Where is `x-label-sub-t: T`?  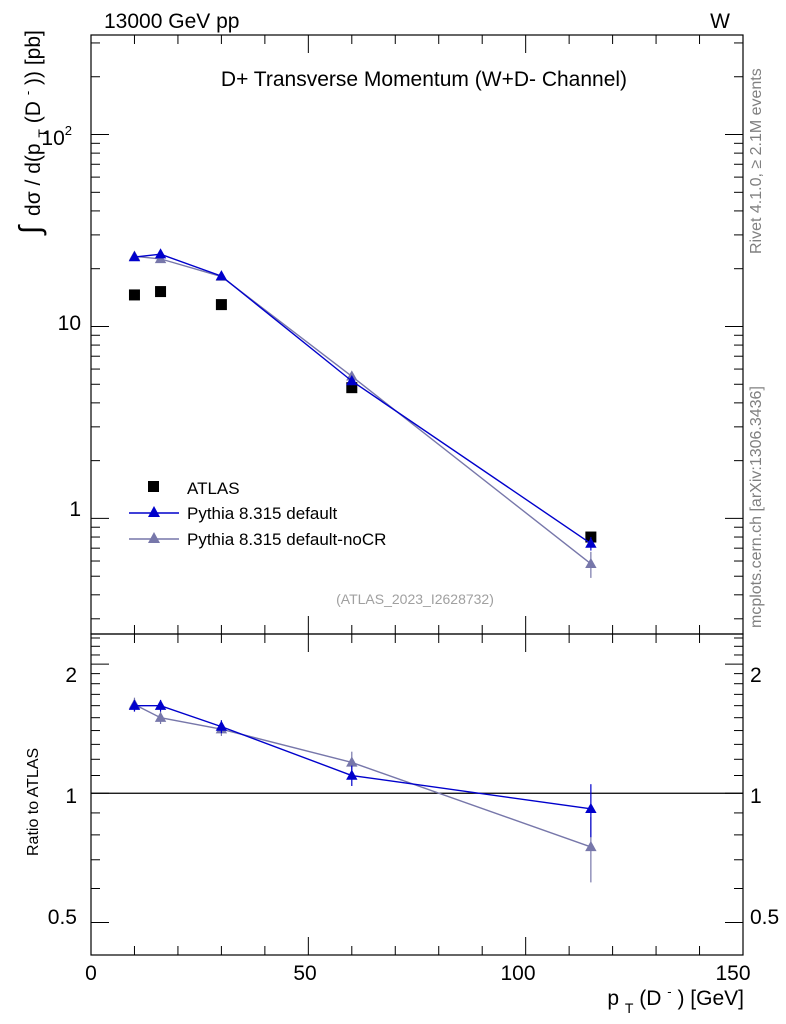
x-label-sub-t: T is located at coordinates (629, 1008).